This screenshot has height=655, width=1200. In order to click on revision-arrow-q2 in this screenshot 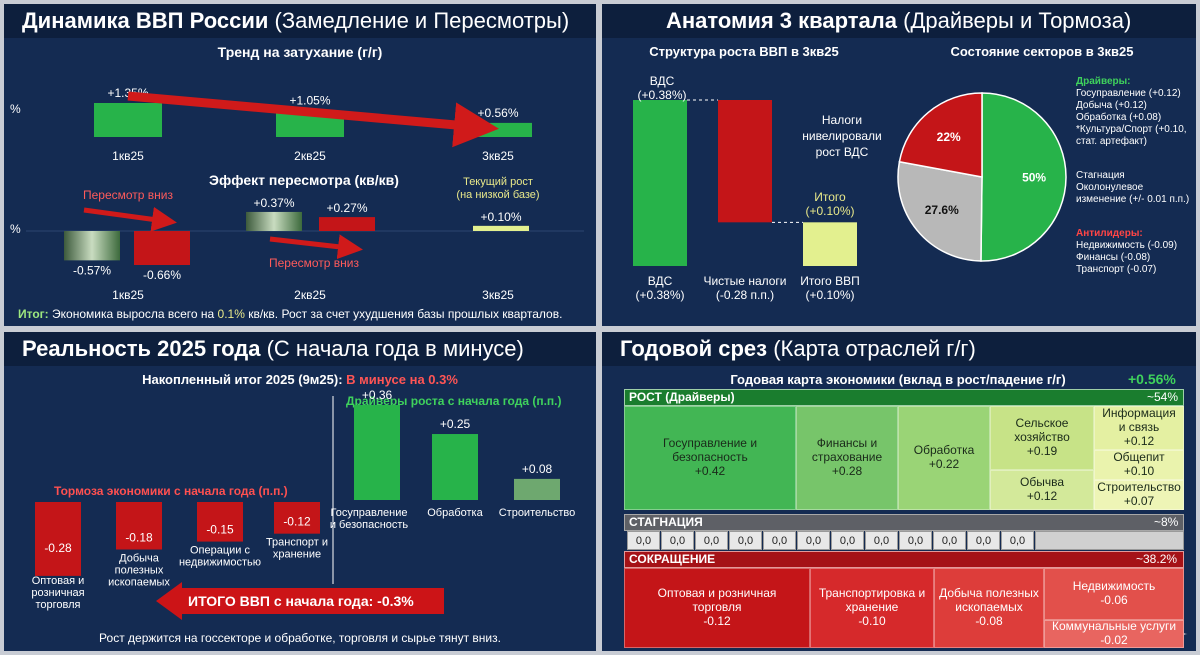, I will do `click(316, 247)`.